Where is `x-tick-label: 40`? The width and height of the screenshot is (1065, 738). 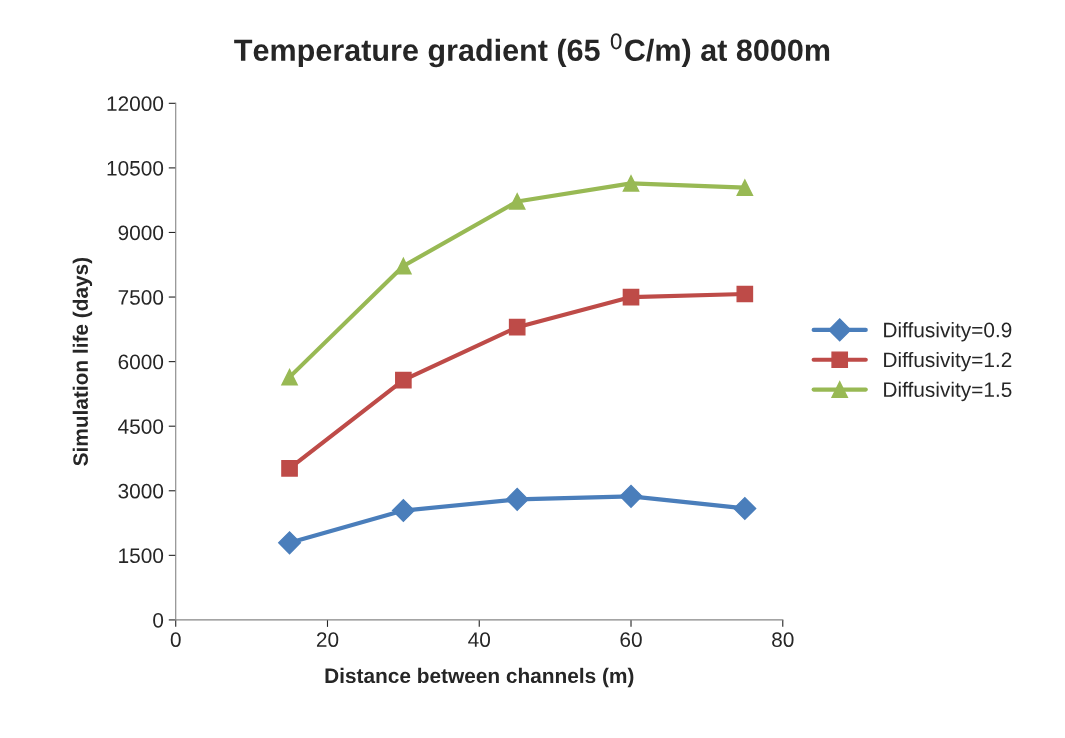
x-tick-label: 40 is located at coordinates (479, 640).